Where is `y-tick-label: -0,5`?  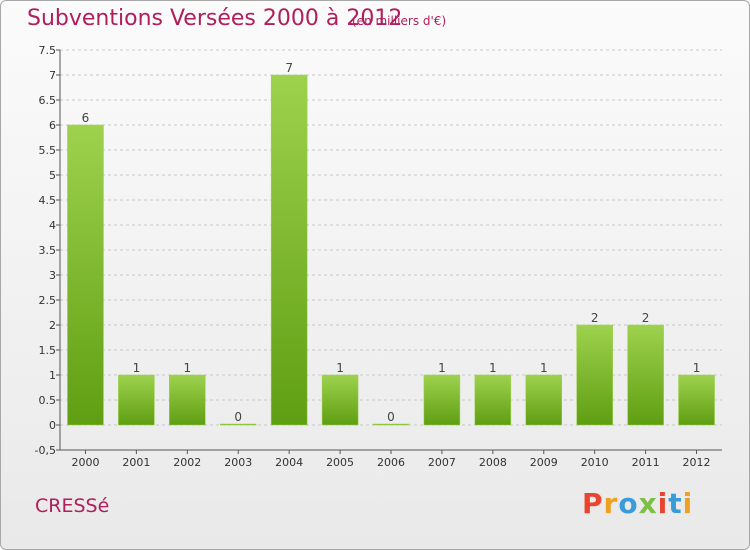
y-tick-label: -0,5 is located at coordinates (45, 450).